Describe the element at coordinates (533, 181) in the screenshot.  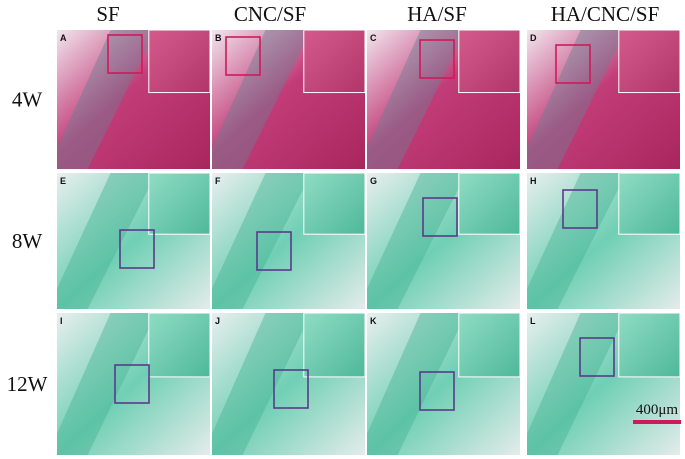
I see `panel-letter: H` at that location.